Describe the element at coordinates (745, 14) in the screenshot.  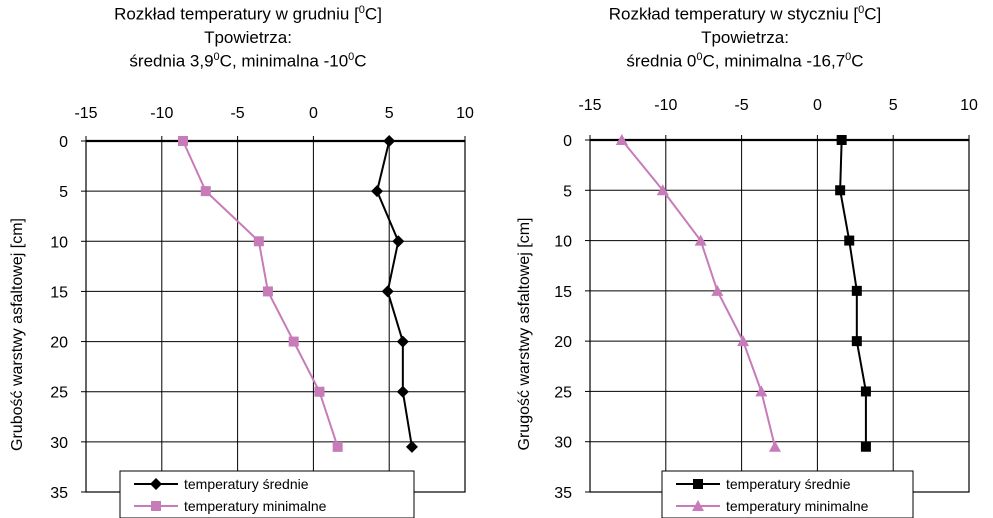
I see `title-line-1: Rozkład temperatury w styczniu [0C]` at that location.